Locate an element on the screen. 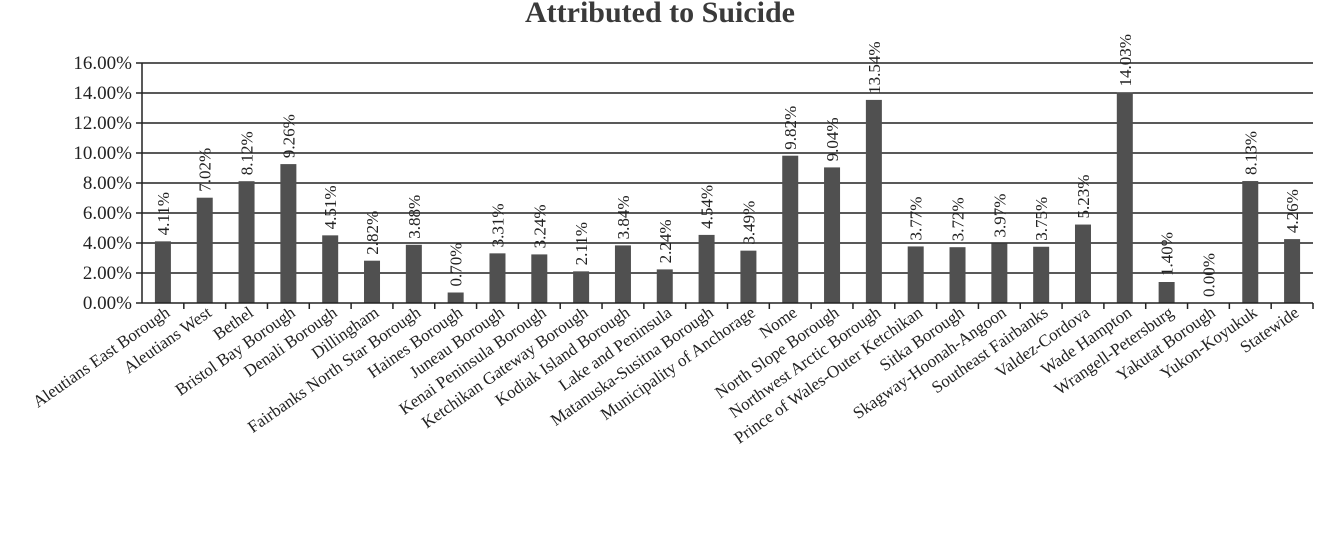 Image resolution: width=1321 pixels, height=556 pixels. value-label: 2.82% is located at coordinates (372, 233).